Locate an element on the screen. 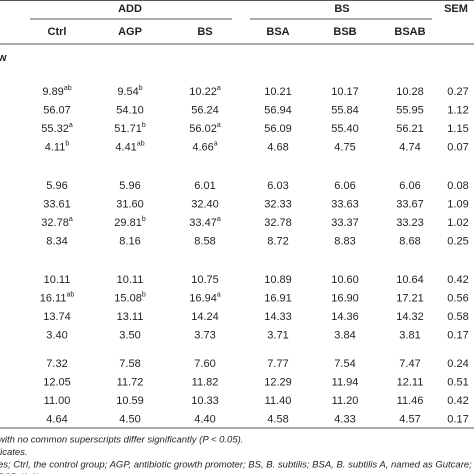 The image size is (474, 474). footnote: licates. is located at coordinates (14, 452).